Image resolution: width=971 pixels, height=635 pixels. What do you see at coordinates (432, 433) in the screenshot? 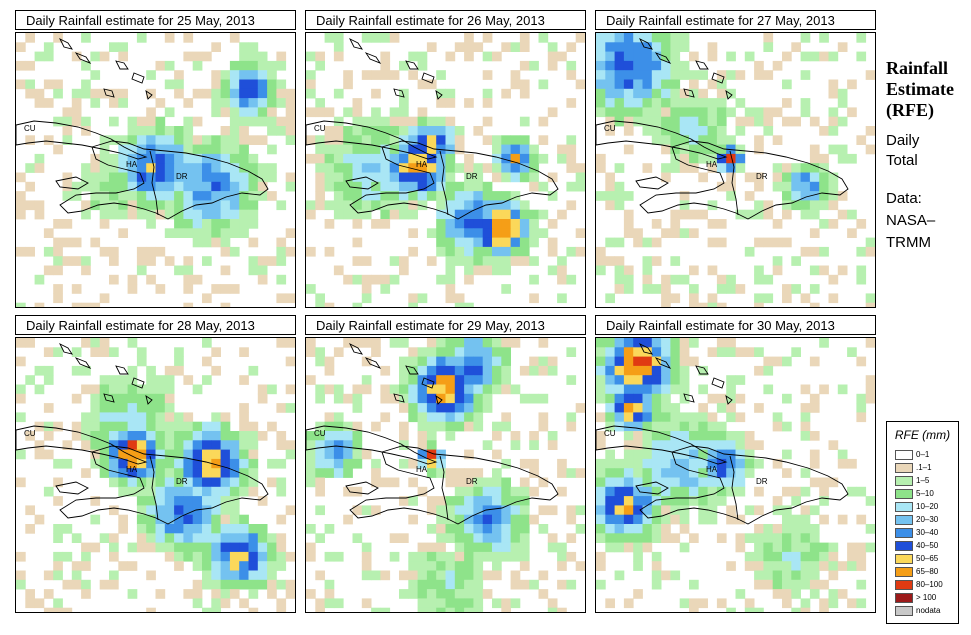
I see `coastlines` at bounding box center [432, 433].